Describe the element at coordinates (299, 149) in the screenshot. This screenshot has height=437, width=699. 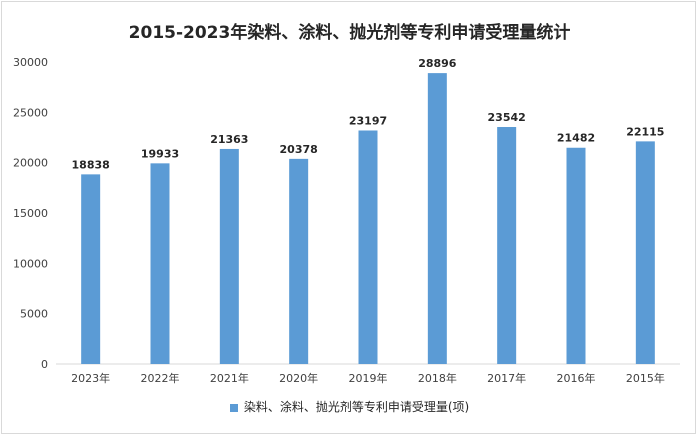
I see `data-label: 20378` at that location.